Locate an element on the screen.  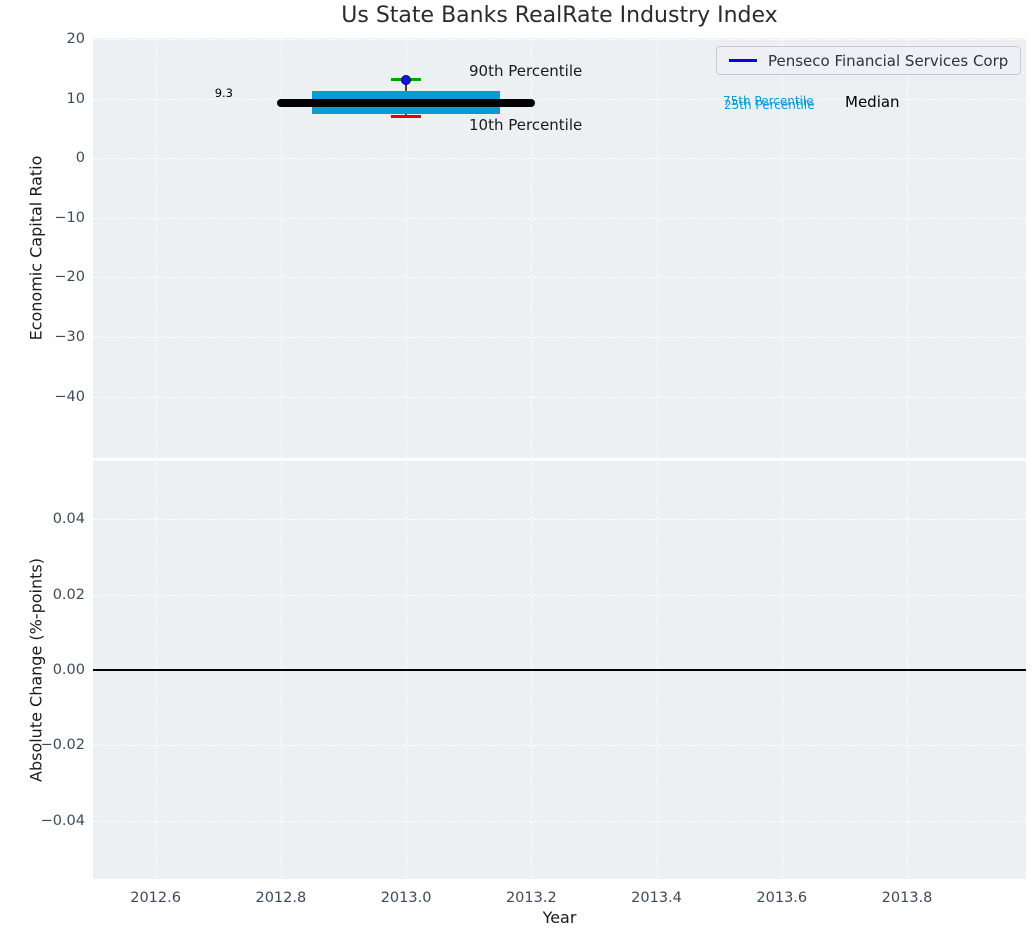
y-axis-label-top: Economic Capital Ratio is located at coordinates (36, 248).